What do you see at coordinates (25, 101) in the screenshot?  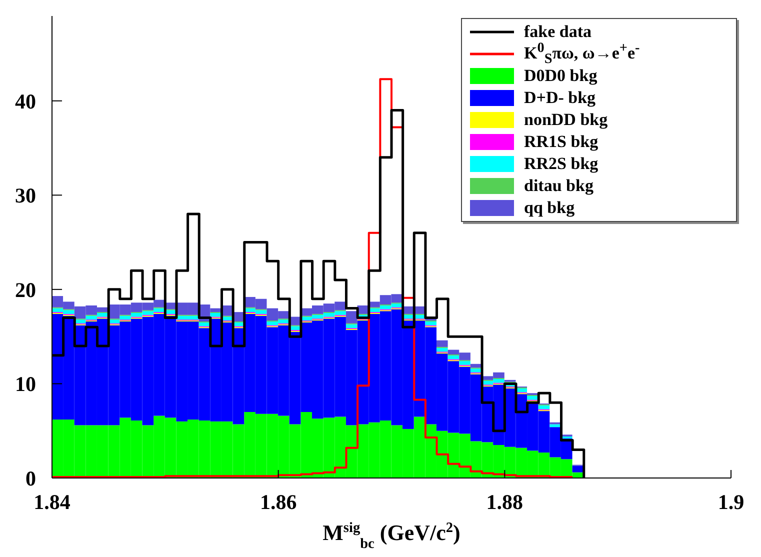 I see `y-tick-label: 40` at bounding box center [25, 101].